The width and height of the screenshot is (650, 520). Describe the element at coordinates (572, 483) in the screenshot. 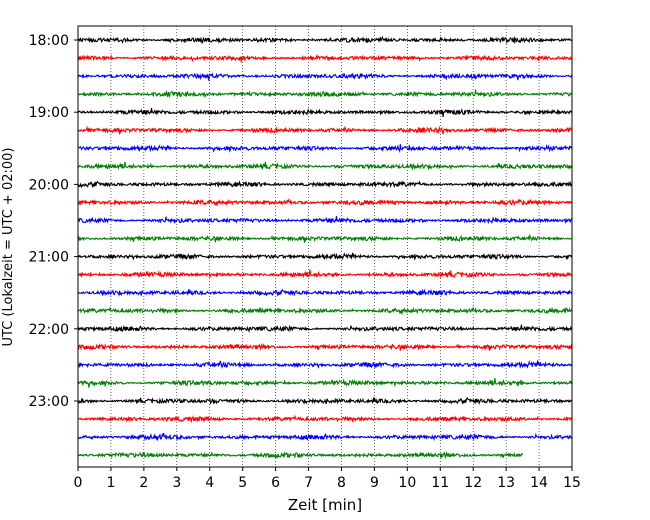

I see `x-tick-label: 15` at that location.